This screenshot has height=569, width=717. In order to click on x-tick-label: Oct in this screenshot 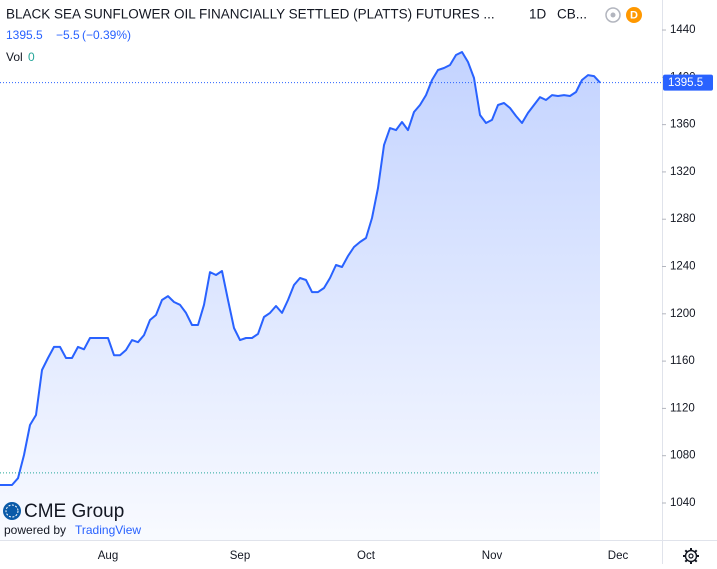, I will do `click(366, 556)`.